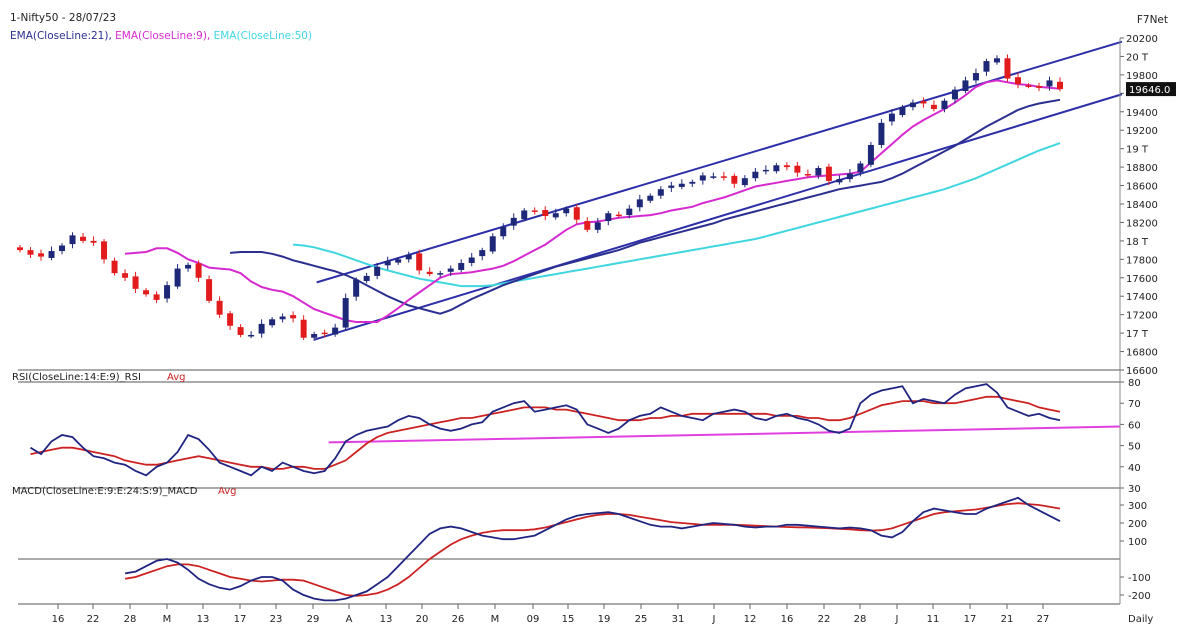 Image resolution: width=1180 pixels, height=636 pixels. I want to click on macd-avg-label: Avg, so click(227, 491).